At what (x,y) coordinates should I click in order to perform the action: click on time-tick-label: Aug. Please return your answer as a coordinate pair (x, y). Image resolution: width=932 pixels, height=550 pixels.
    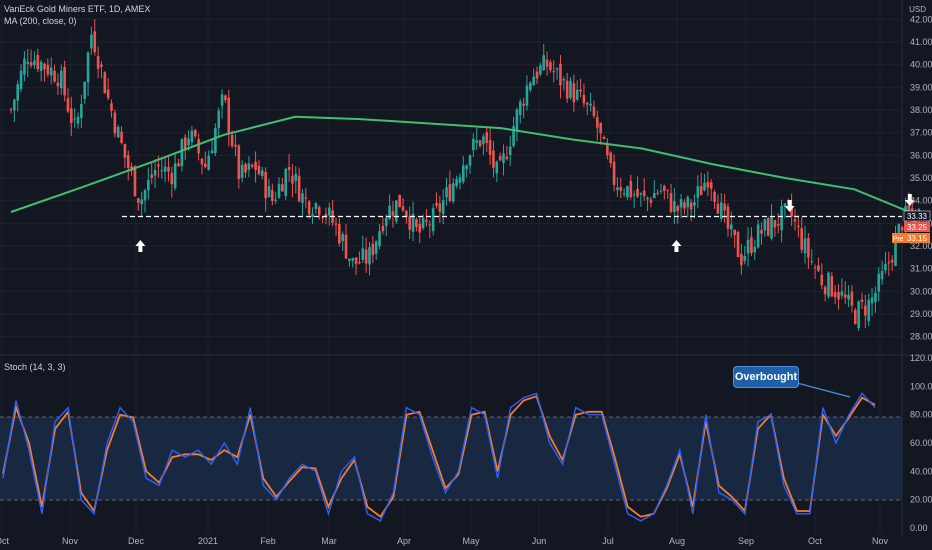
    Looking at the image, I should click on (677, 541).